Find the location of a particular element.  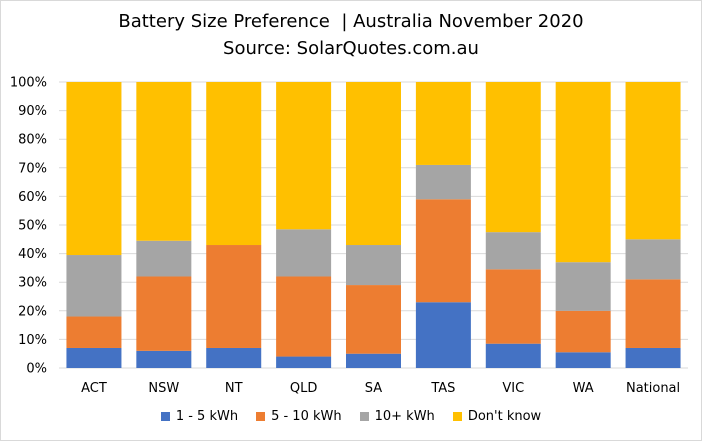

y-tick-label: 90% is located at coordinates (32, 111).